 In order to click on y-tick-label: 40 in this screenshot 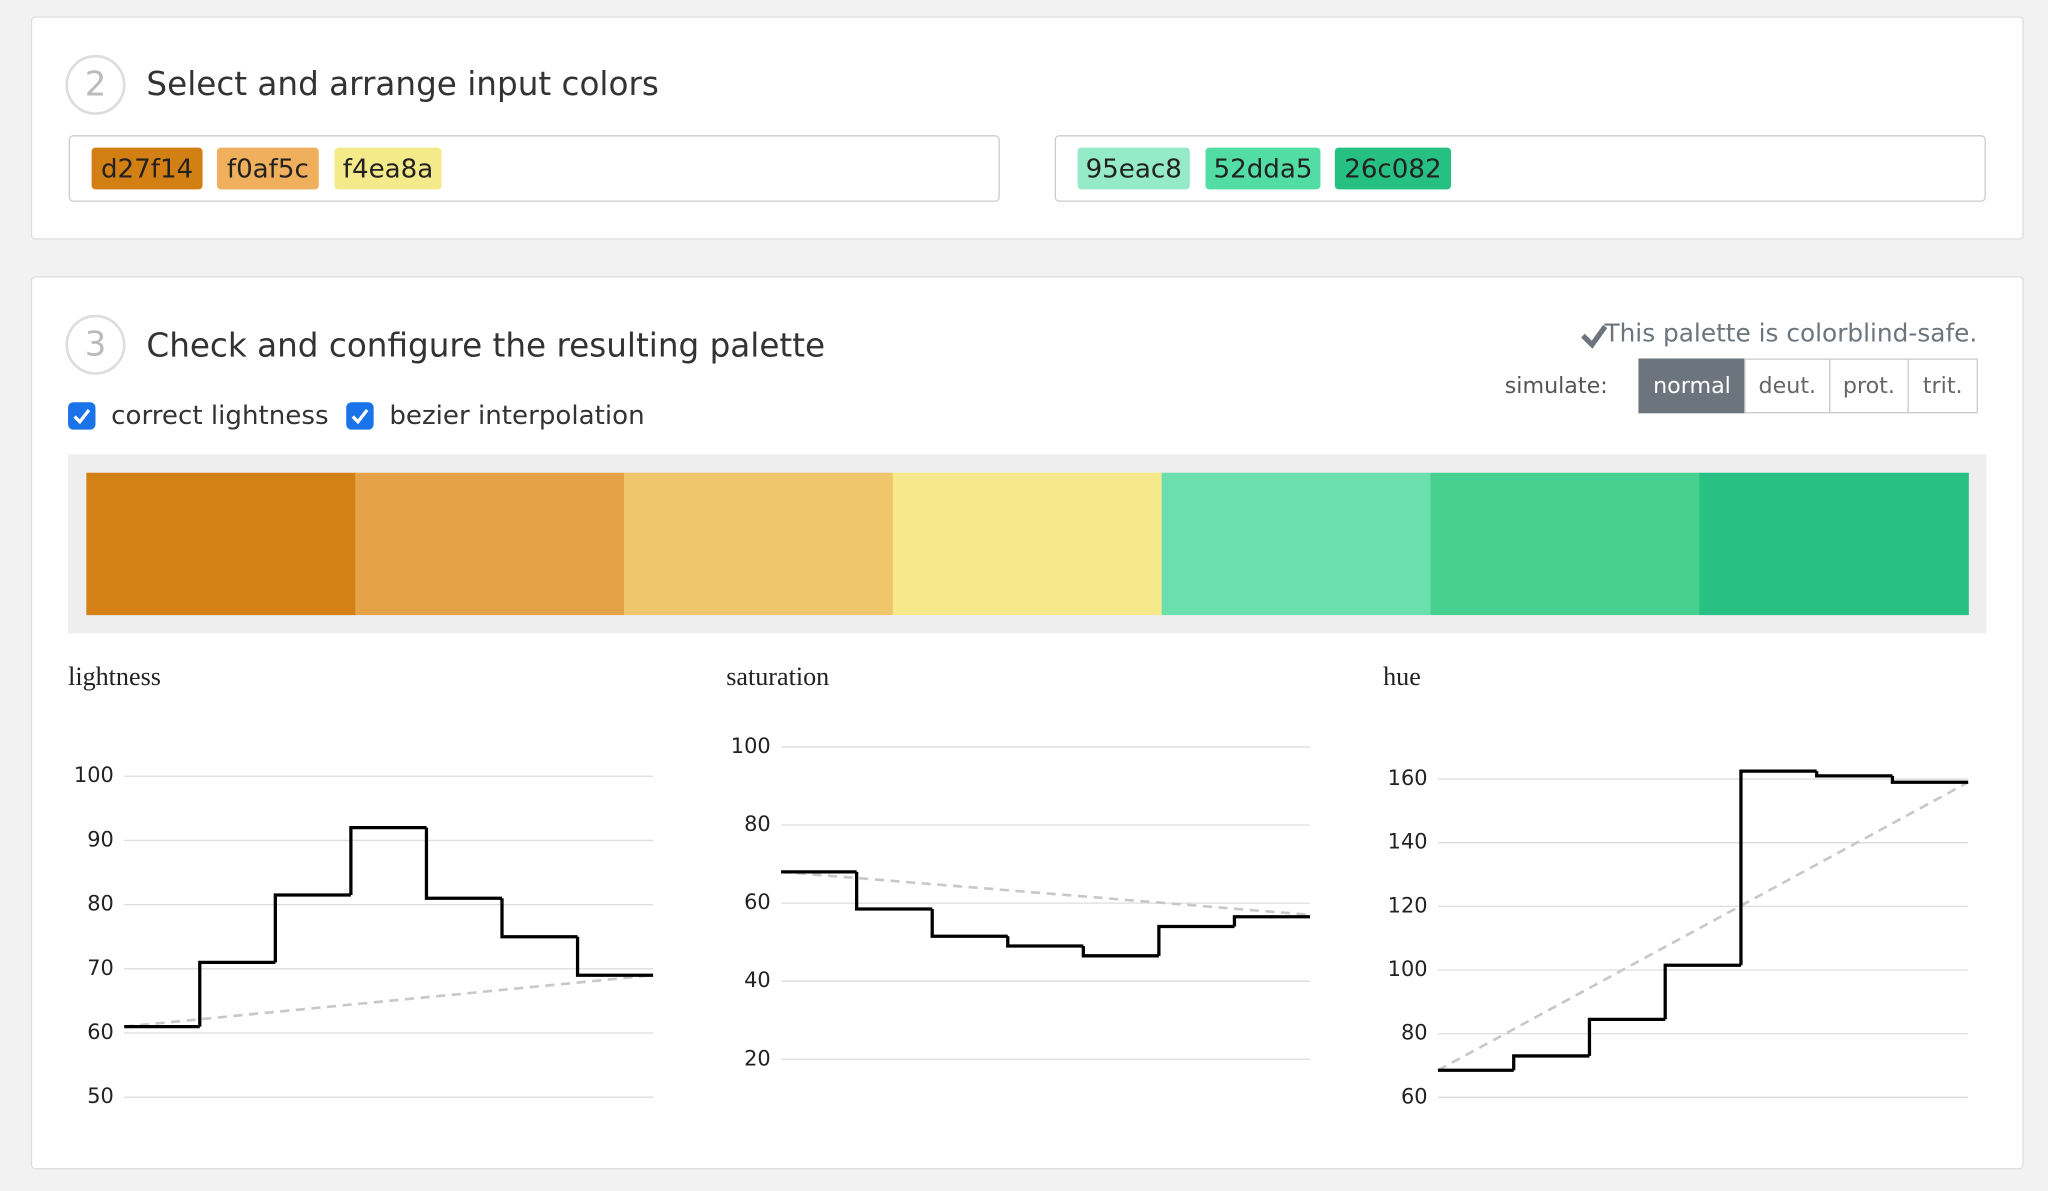, I will do `click(757, 980)`.